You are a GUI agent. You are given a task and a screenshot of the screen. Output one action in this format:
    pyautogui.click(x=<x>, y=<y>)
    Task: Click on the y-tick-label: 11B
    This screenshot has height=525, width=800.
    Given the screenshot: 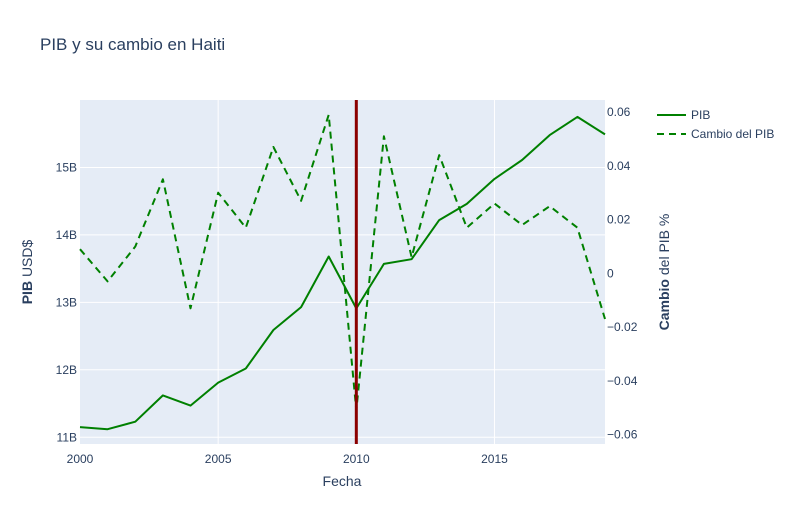 What is the action you would take?
    pyautogui.click(x=67, y=437)
    